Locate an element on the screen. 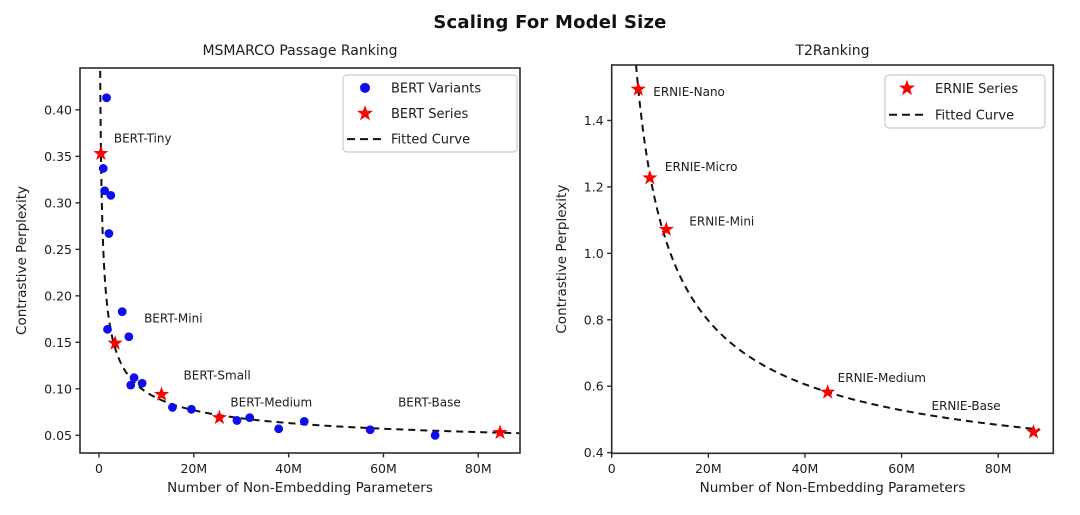  y-tick-label: 0.40 is located at coordinates (58, 109).